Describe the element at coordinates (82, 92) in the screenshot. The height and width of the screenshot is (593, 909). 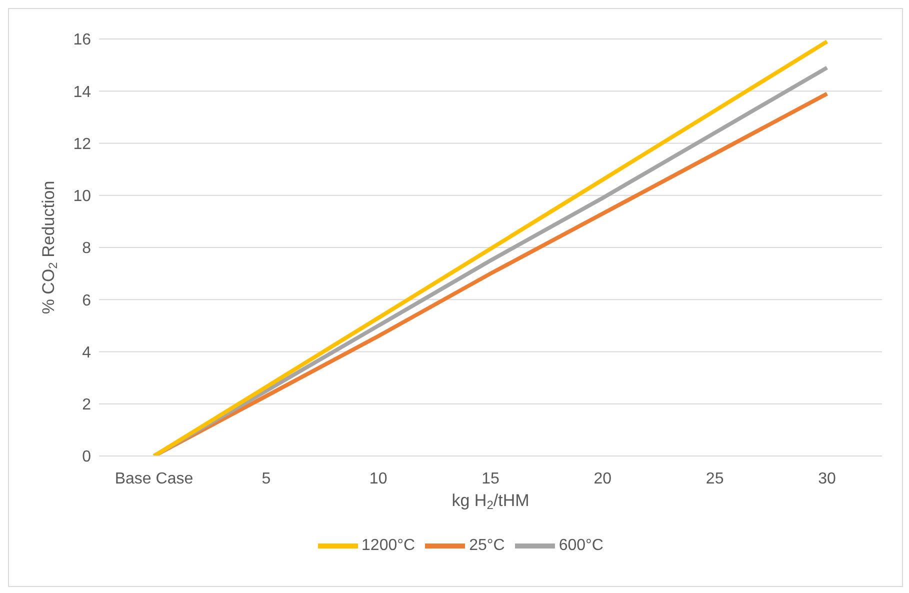
I see `y-tick-label: 14` at that location.